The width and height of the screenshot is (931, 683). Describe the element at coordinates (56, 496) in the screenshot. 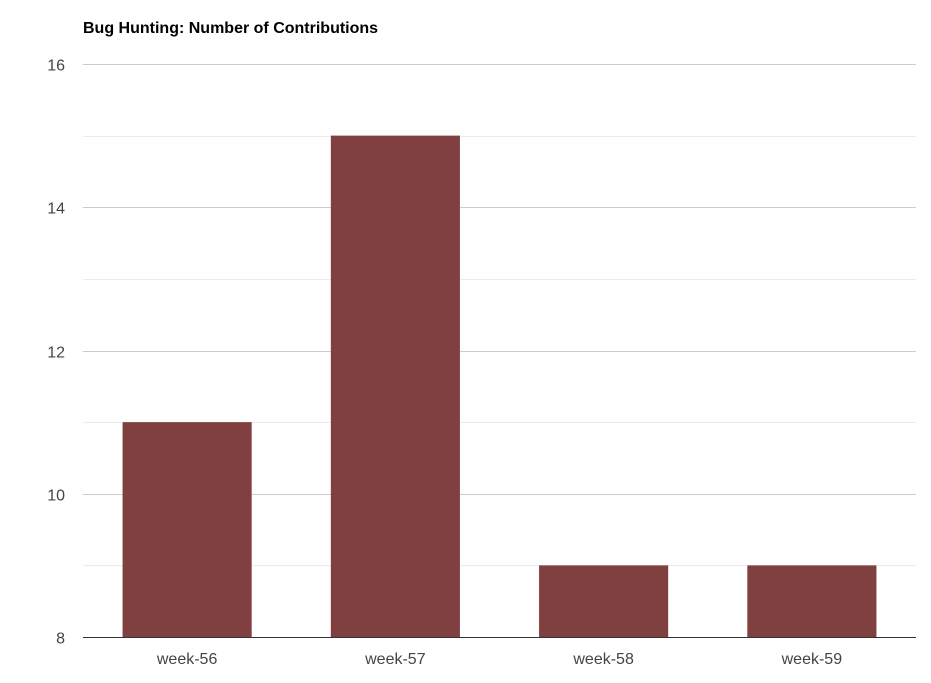

I see `y-tick-label: 10` at that location.